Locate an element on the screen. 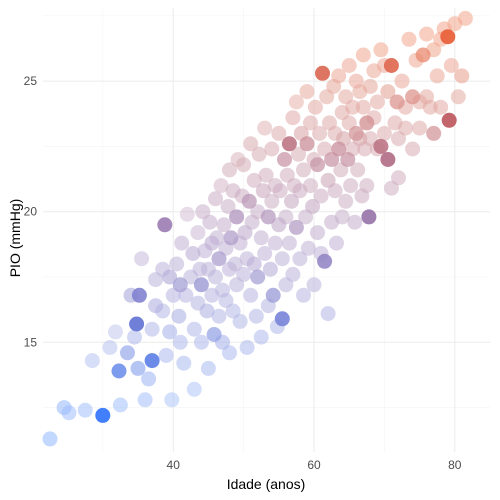  y-axis-title: PIO (mmHg) is located at coordinates (15, 238).